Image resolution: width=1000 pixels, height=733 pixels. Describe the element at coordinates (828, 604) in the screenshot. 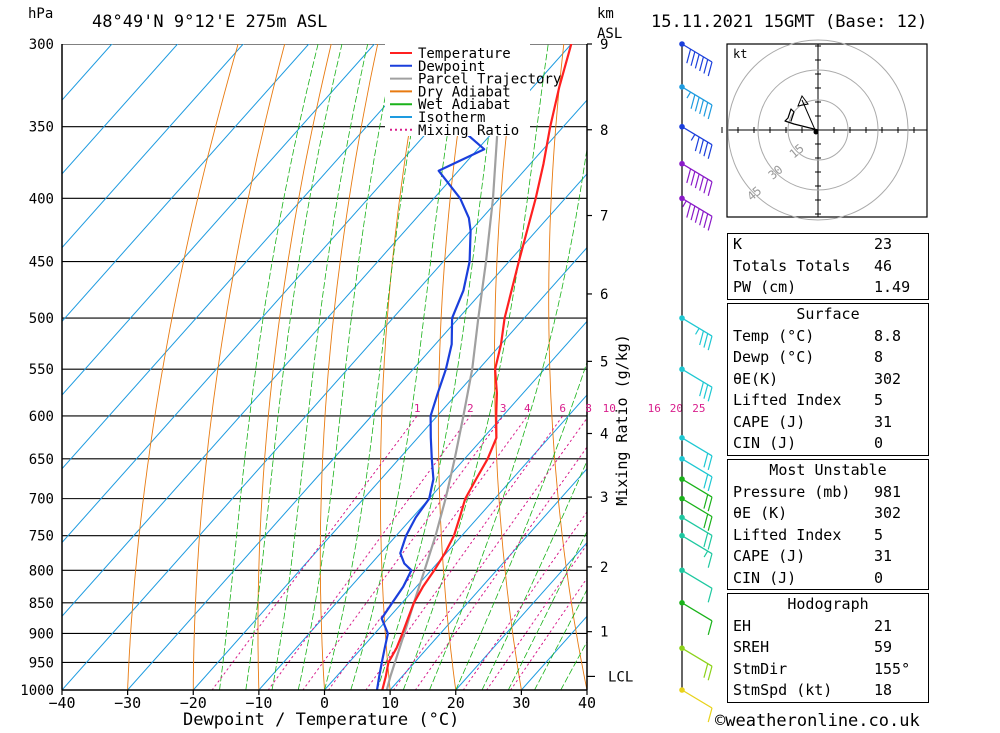

I see `hodograph-box-title: Hodograph` at that location.